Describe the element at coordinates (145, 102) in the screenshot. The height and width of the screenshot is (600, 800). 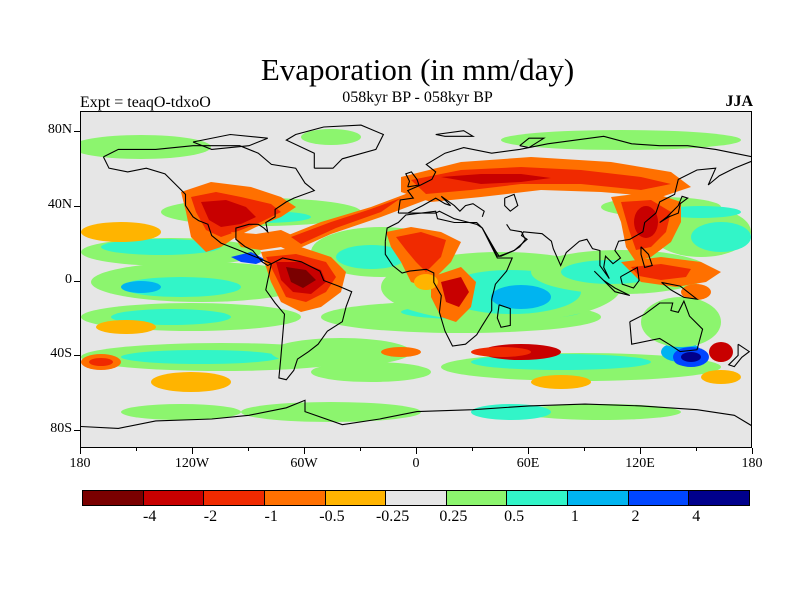
I see `experiment-label: Expt = teaqO-tdxoO` at that location.